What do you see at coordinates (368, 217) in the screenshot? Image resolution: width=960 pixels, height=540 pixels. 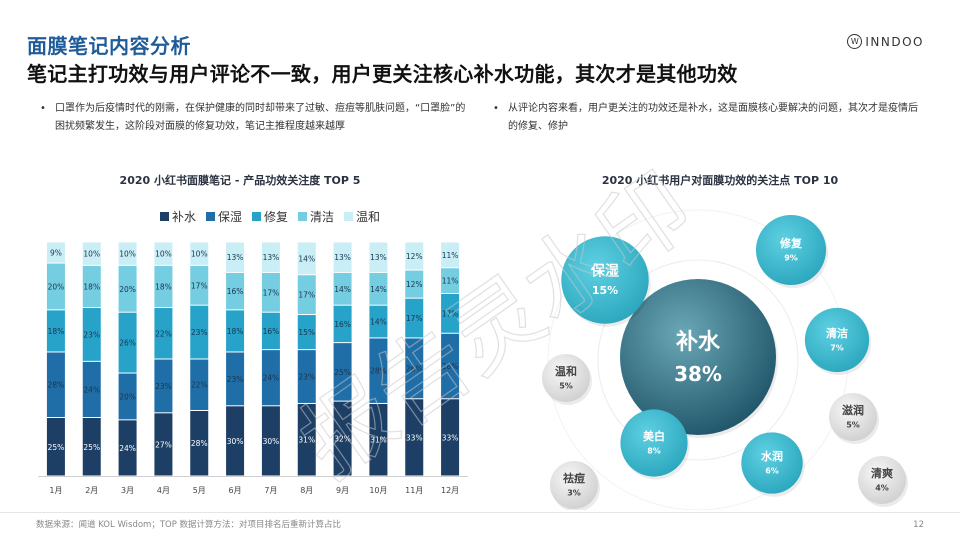 I see `legend-label-5: 温和` at bounding box center [368, 217].